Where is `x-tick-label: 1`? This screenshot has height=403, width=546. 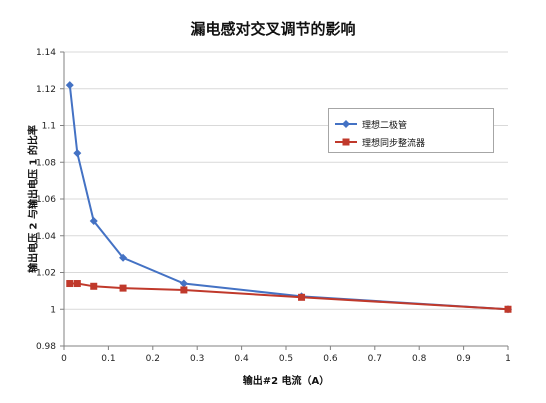 x-tick-label: 1 is located at coordinates (508, 359).